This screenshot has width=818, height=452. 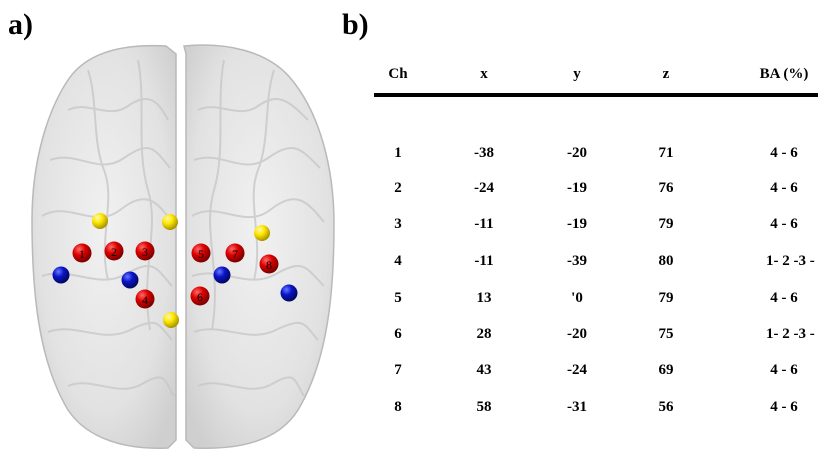 I want to click on table-cell-x: -38, so click(x=484, y=153).